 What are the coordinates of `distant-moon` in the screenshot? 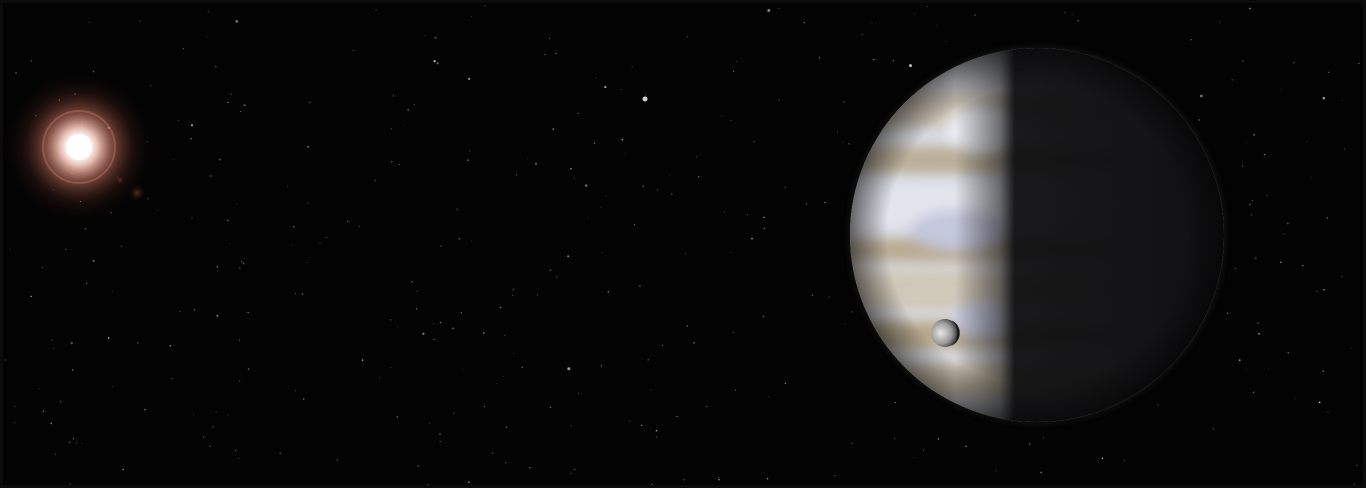 It's located at (645, 99).